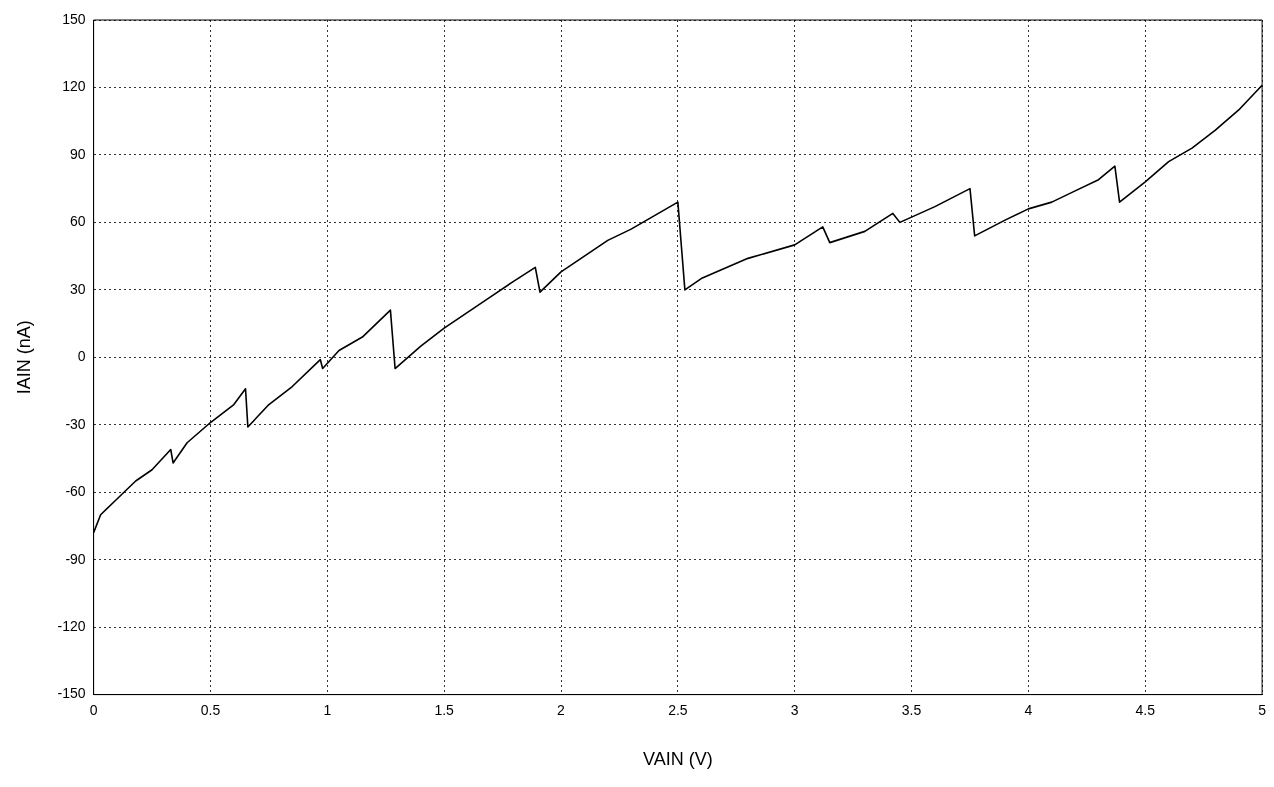 The image size is (1274, 787). What do you see at coordinates (75, 423) in the screenshot?
I see `y-tick-label: -30` at bounding box center [75, 423].